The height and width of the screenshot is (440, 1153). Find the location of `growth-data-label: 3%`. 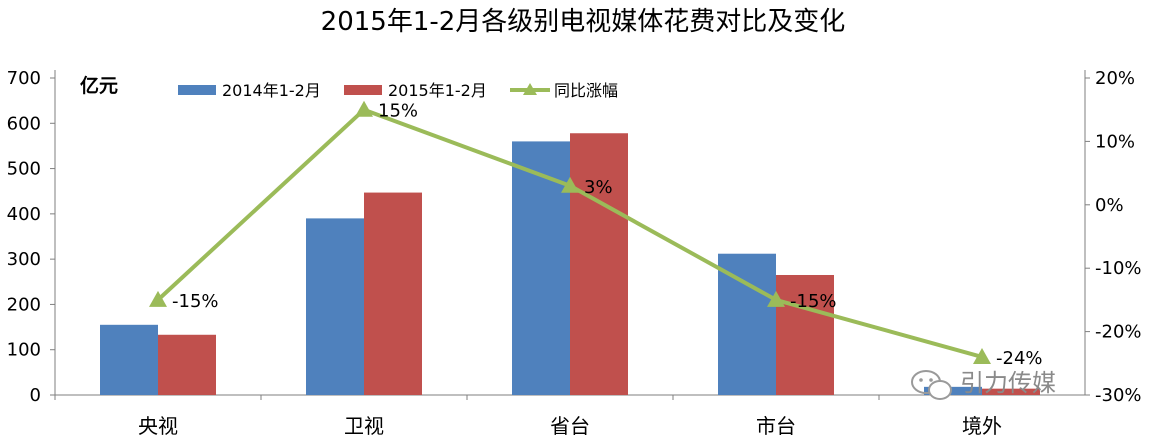

growth-data-label: 3% is located at coordinates (598, 187).